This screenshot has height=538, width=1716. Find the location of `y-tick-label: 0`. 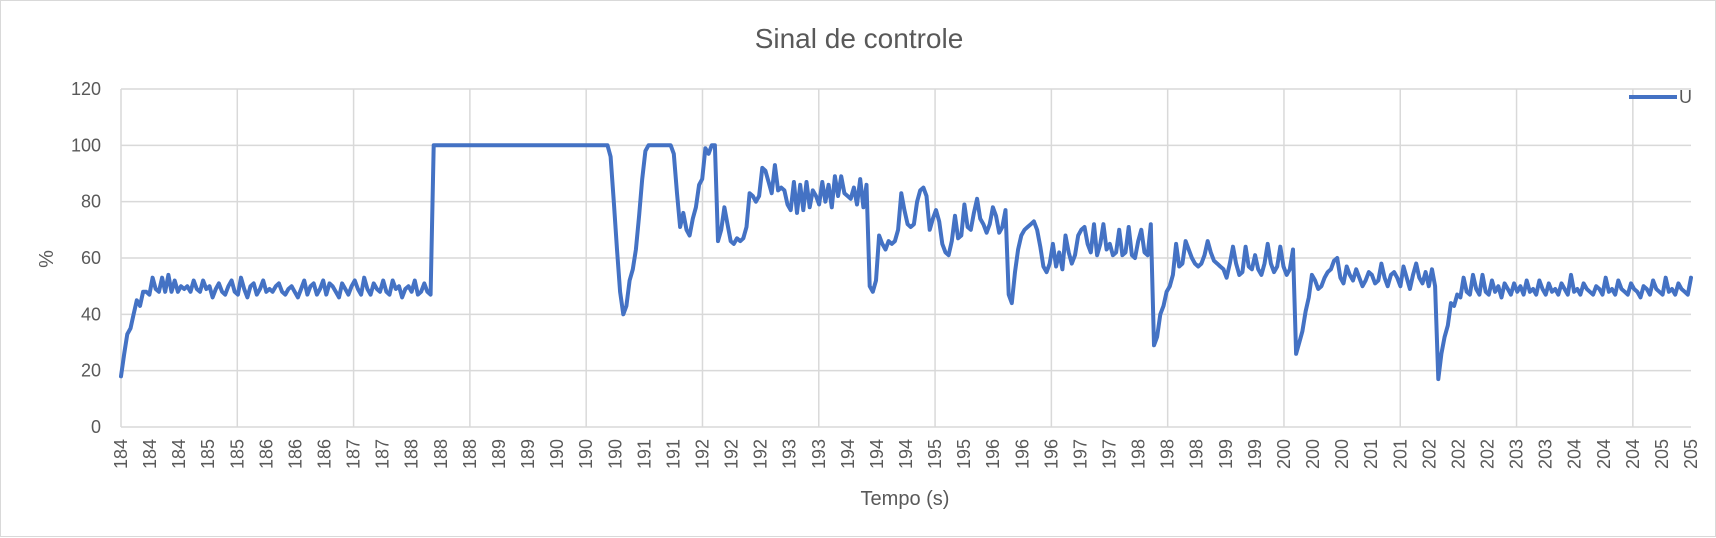

y-tick-label: 0 is located at coordinates (96, 427).